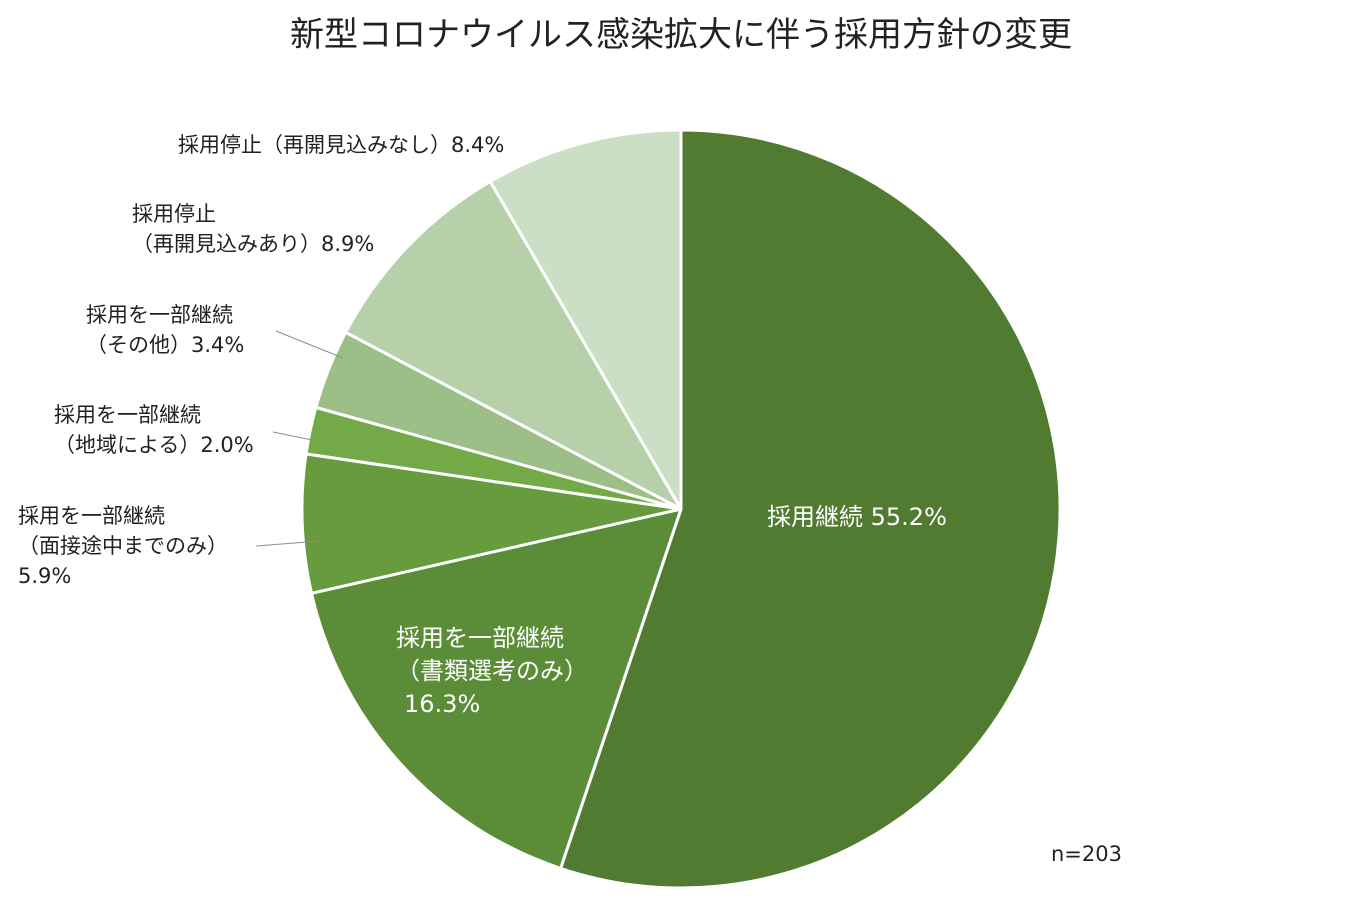 This screenshot has width=1348, height=912. I want to click on slice-label-line: 採用継続 55.2%, so click(857, 517).